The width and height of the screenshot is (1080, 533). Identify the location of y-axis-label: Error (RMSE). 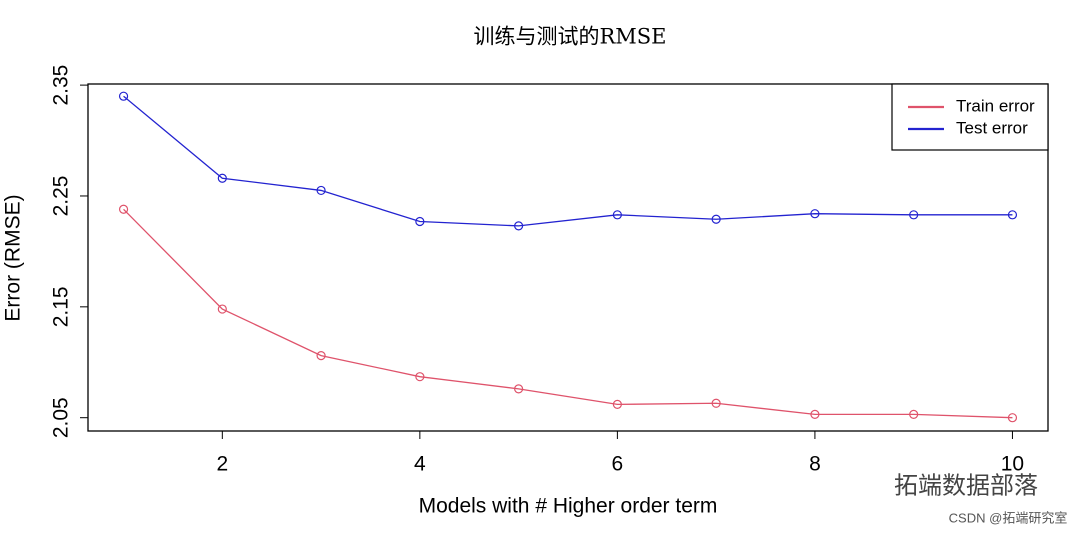
(13, 257).